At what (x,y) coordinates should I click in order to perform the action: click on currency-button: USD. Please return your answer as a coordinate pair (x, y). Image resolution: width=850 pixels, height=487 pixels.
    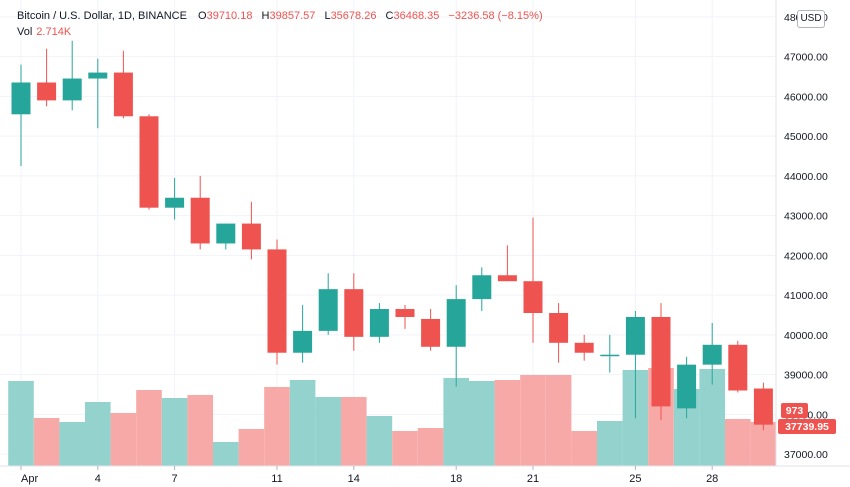
    Looking at the image, I should click on (811, 19).